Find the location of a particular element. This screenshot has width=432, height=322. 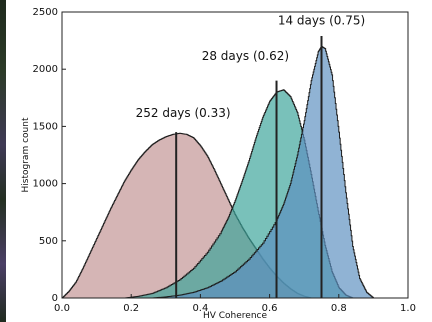

x-axis-title: HV Coherence is located at coordinates (235, 316).